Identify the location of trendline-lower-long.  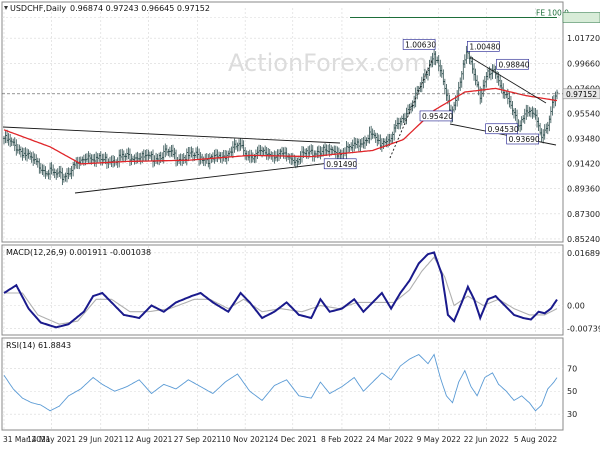
(215, 176).